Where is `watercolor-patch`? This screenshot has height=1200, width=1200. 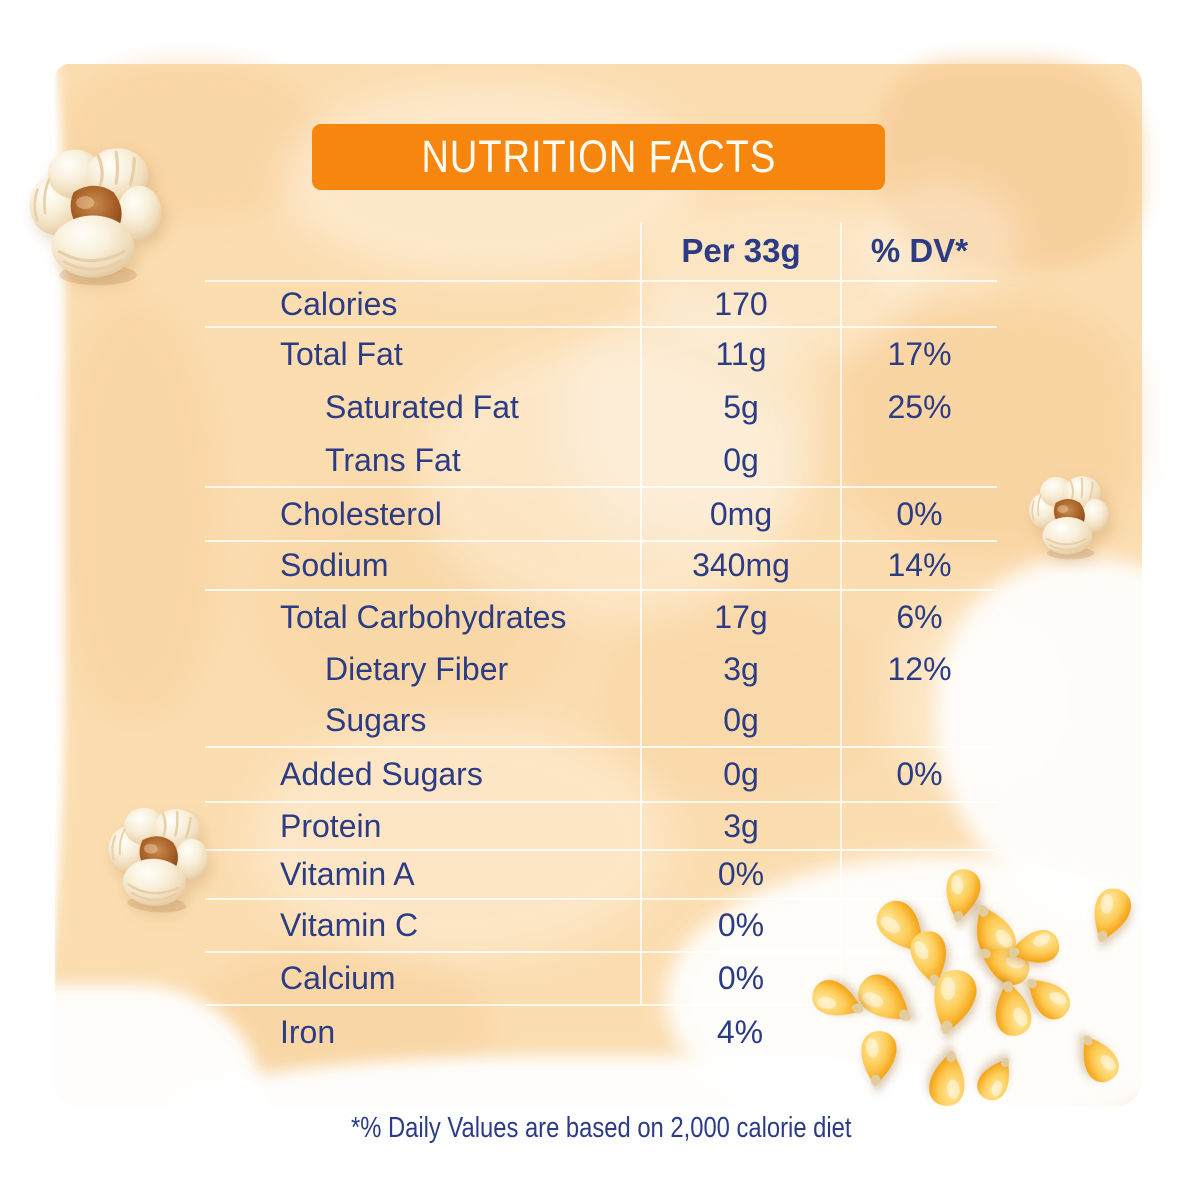
watercolor-patch is located at coordinates (140, 510).